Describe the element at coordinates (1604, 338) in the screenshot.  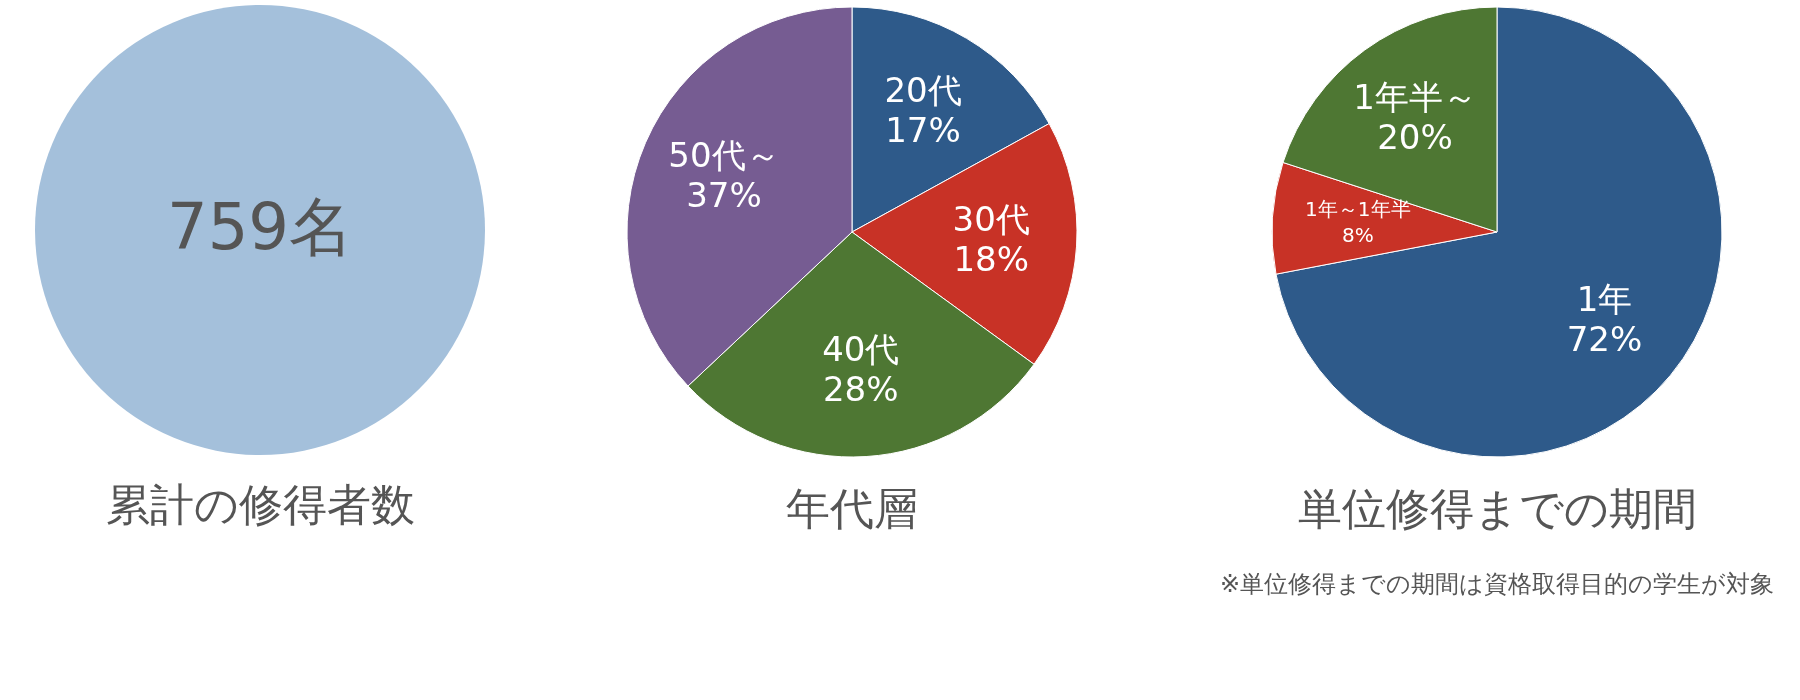
I see `data-label: 72%` at that location.